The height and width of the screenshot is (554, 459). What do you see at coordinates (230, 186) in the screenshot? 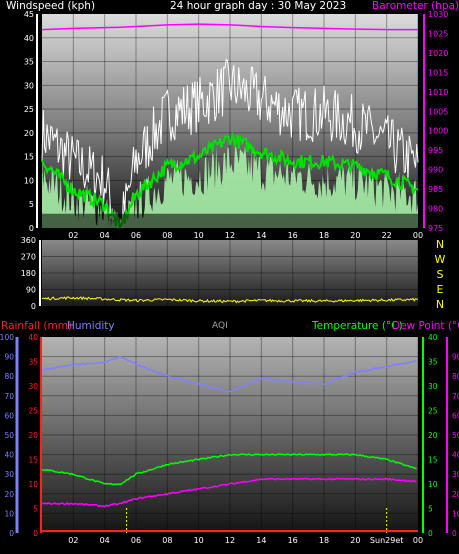
I see `wind-speed-series-fill` at bounding box center [230, 186].